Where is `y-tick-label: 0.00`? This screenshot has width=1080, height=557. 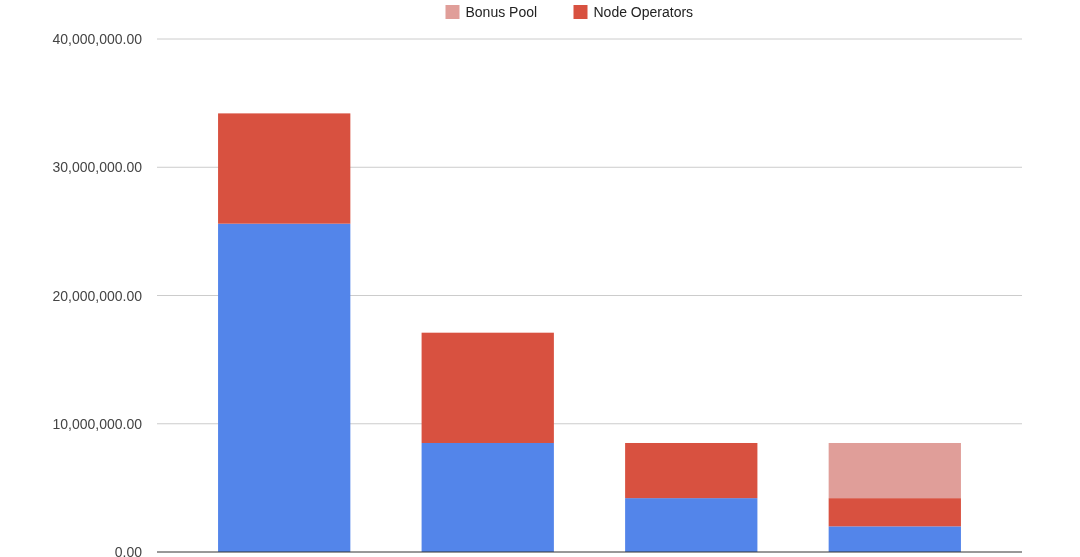 y-tick-label: 0.00 is located at coordinates (128, 550).